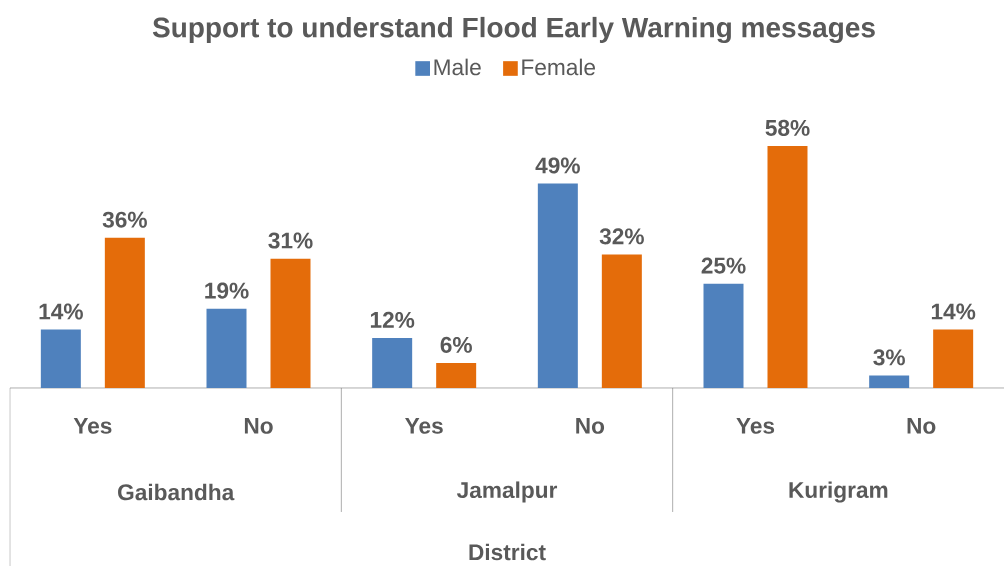 Image resolution: width=1004 pixels, height=566 pixels. I want to click on x-axis-title: District, so click(507, 552).